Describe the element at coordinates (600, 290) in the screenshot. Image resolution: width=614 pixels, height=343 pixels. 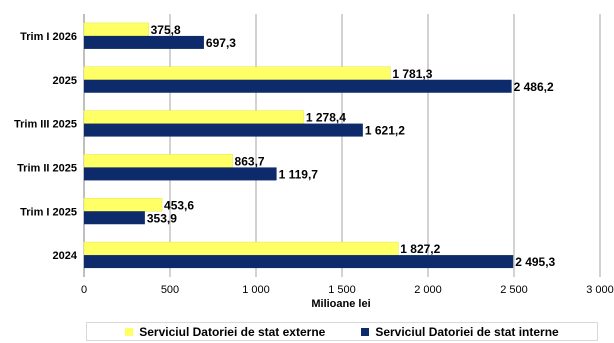
I see `x-tick-label: 3 000` at that location.